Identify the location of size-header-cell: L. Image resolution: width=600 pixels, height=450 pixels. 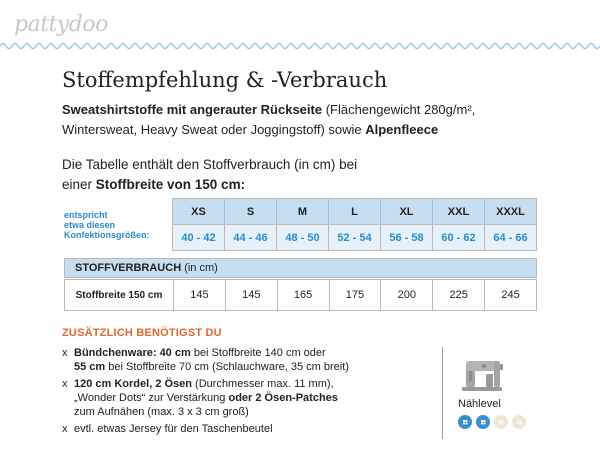
(354, 211).